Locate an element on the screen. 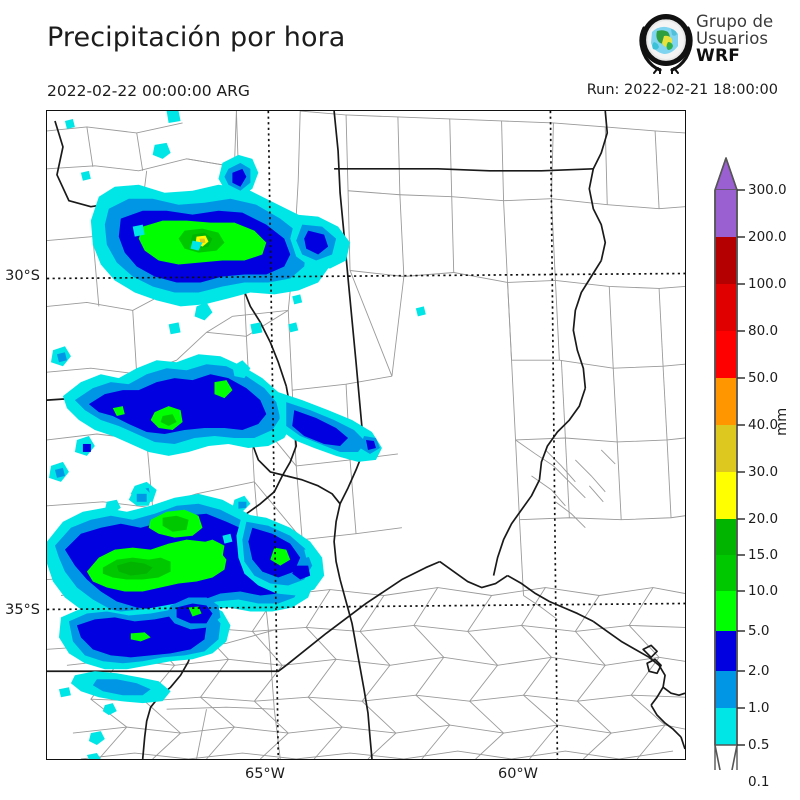 The image size is (800, 800). cbar-label-0p5: 0.5 is located at coordinates (759, 745).